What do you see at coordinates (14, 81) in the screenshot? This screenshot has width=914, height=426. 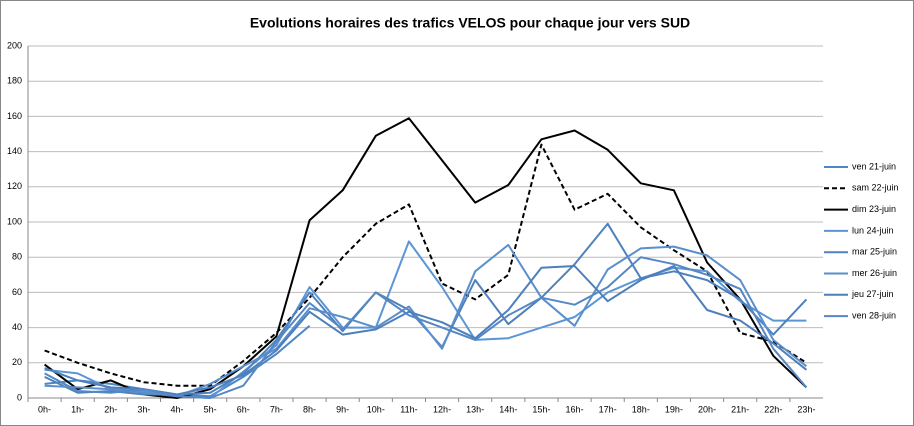 I see `y-tick-label: 180` at bounding box center [14, 81].